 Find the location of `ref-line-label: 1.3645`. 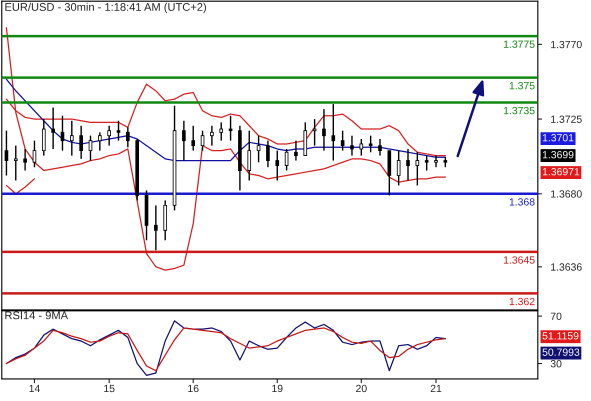

ref-line-label: 1.3645 is located at coordinates (519, 260).